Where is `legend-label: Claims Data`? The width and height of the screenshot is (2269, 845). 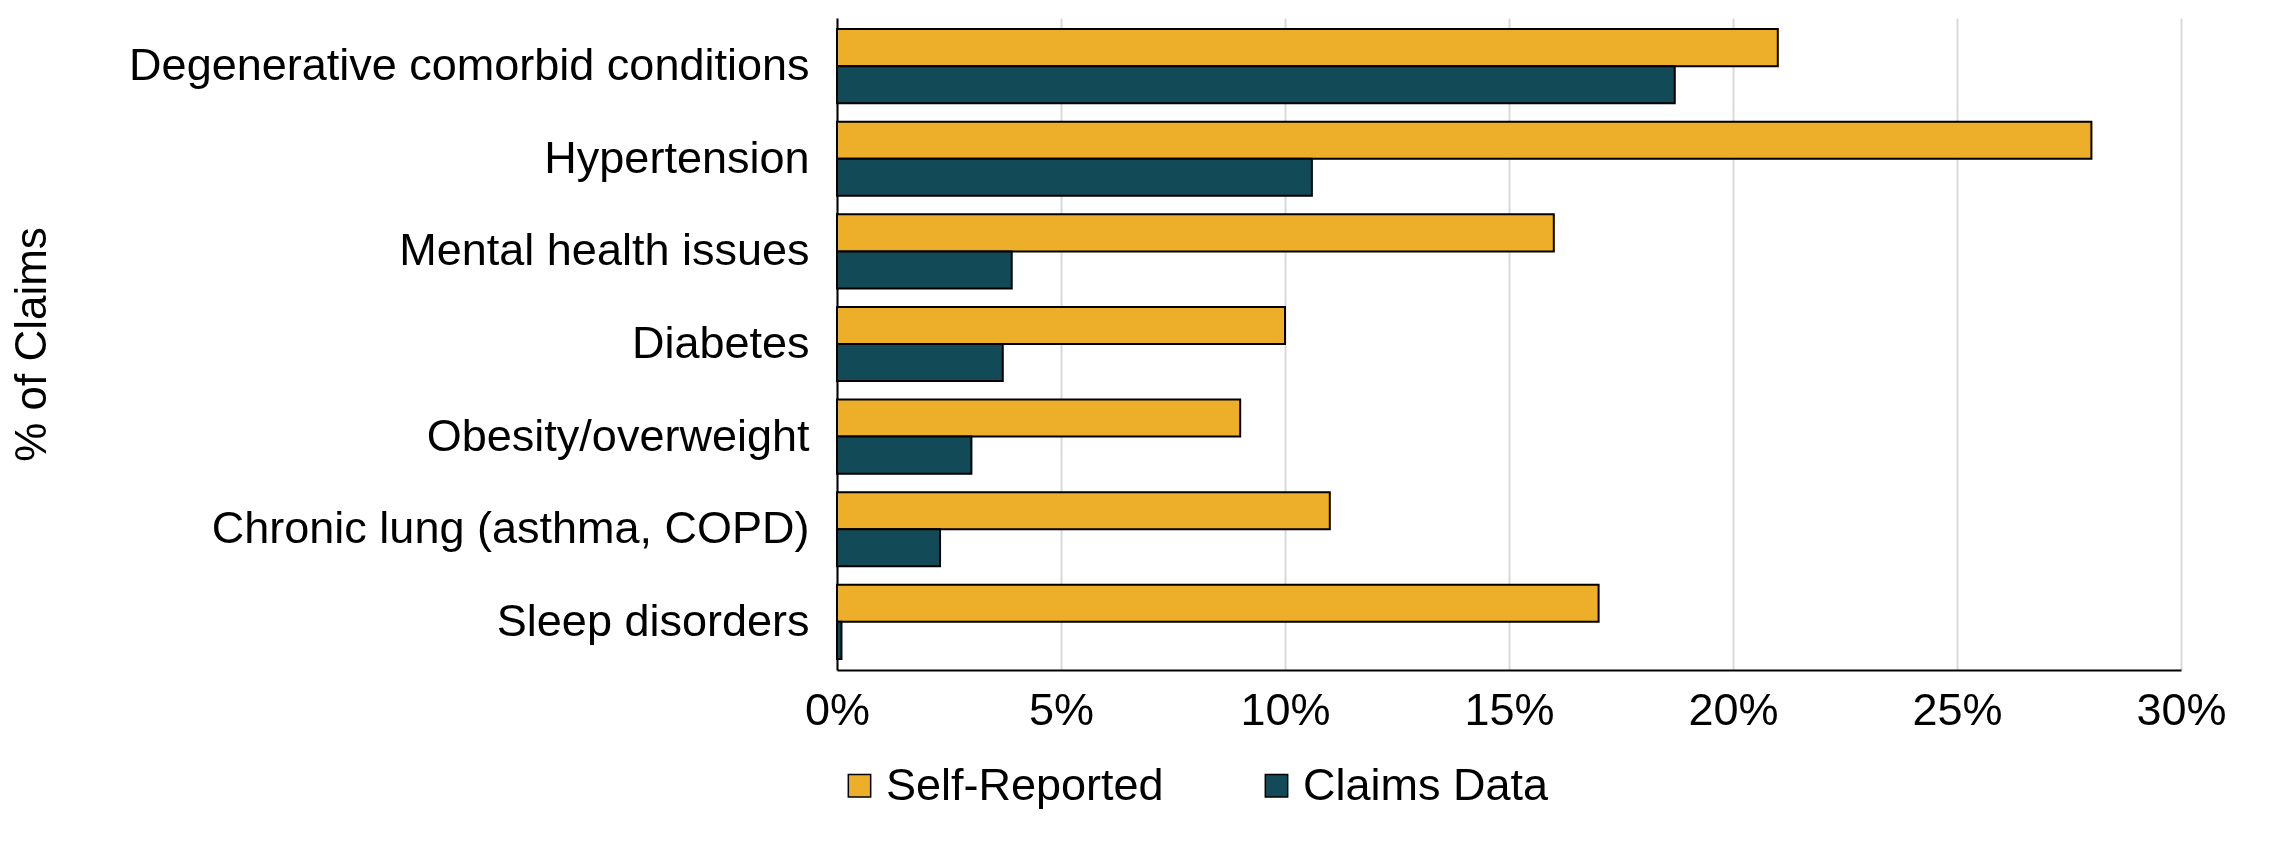 legend-label: Claims Data is located at coordinates (1426, 784).